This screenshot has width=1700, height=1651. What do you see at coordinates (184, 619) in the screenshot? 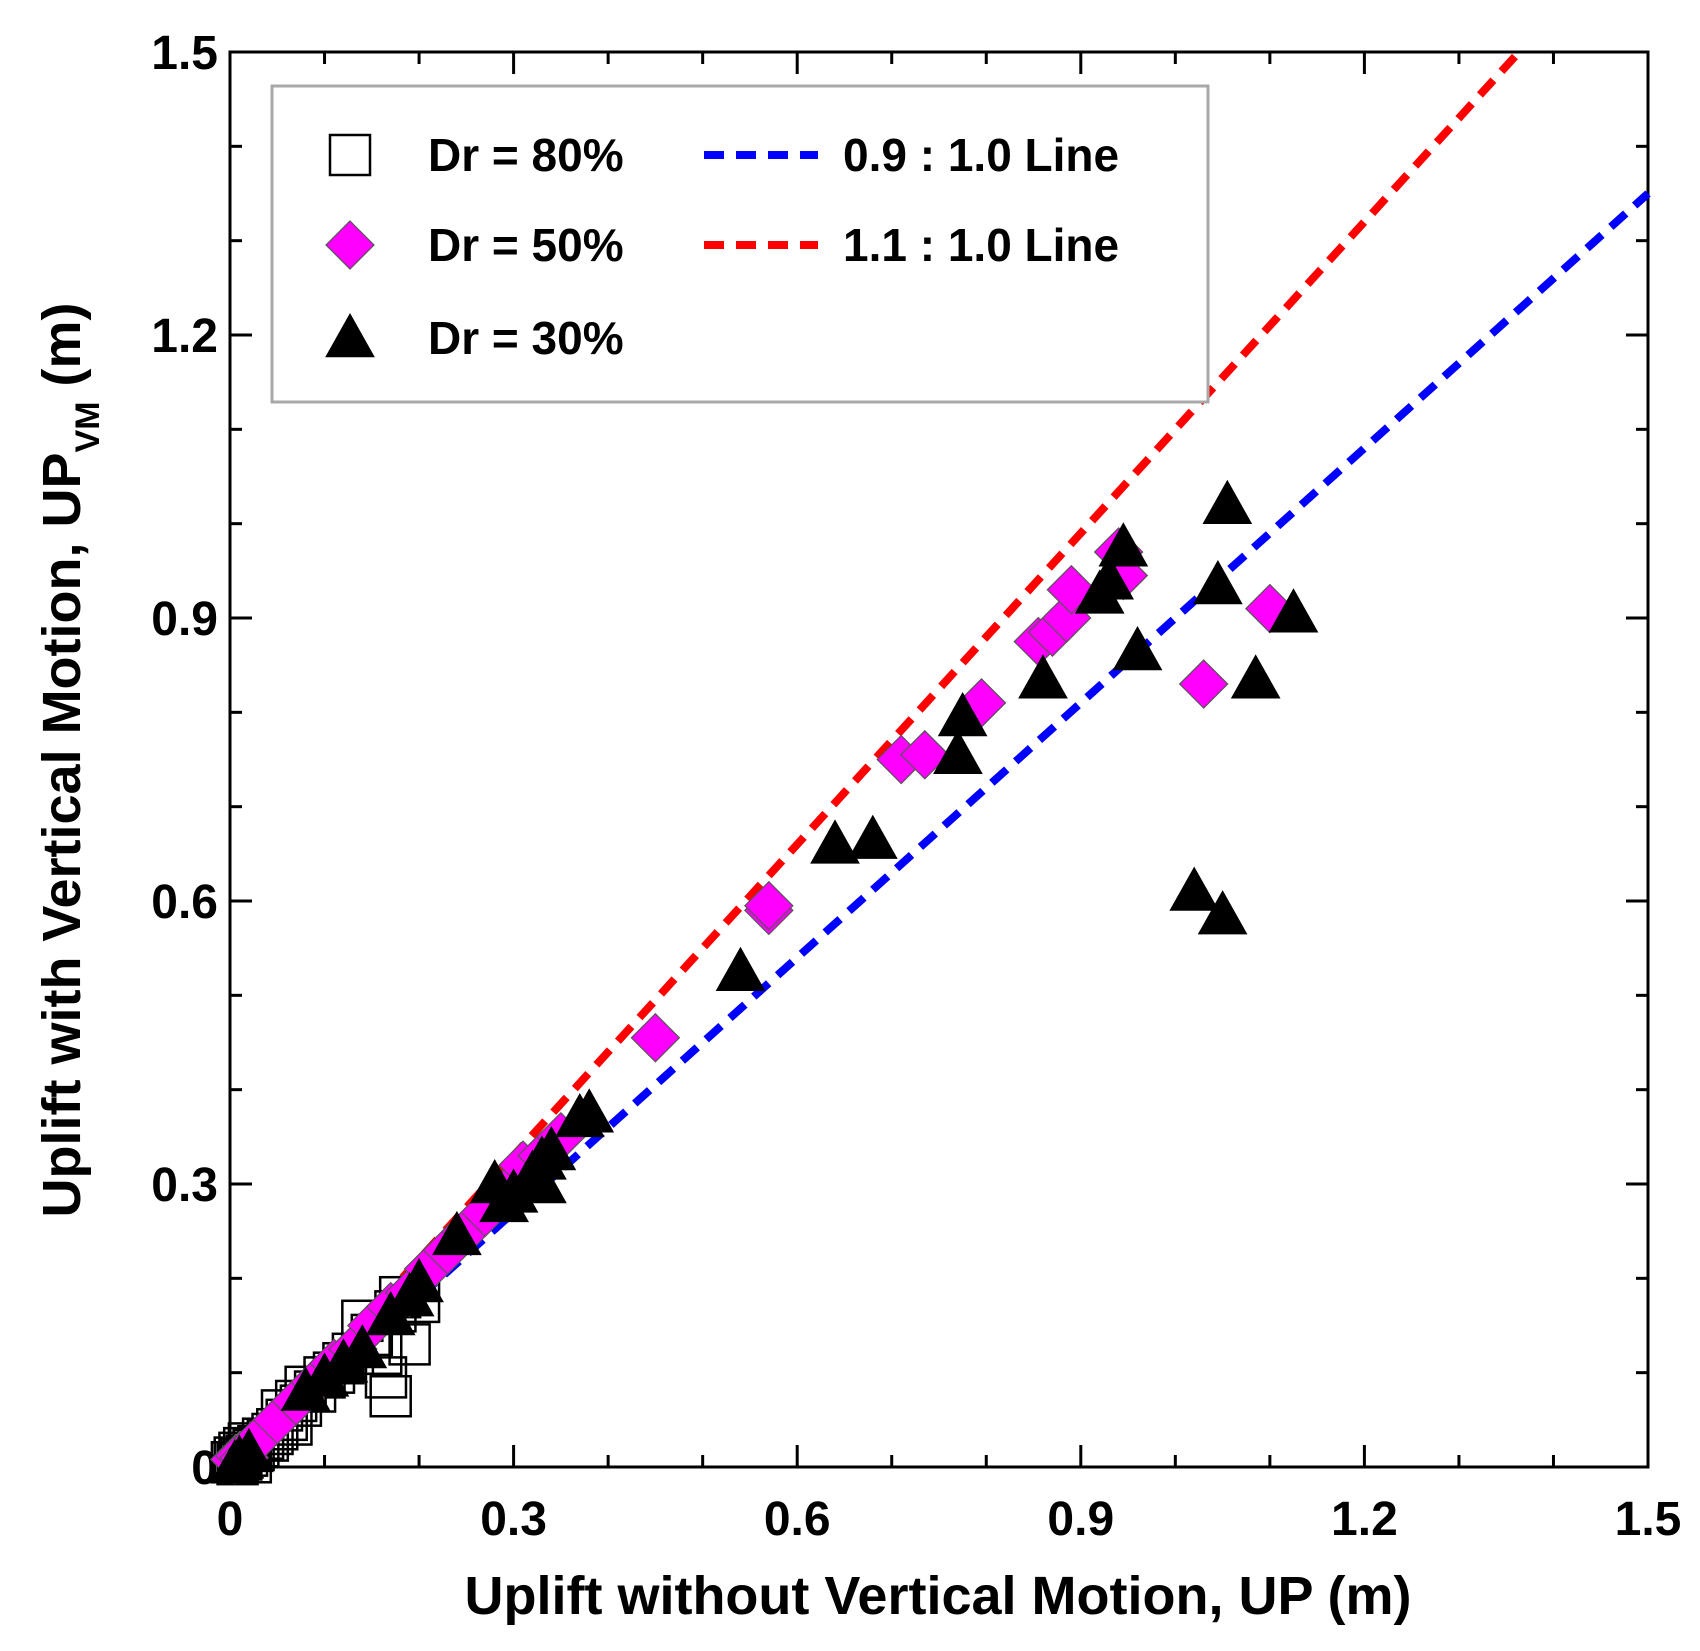
I see `y-tick-label: 0.9` at bounding box center [184, 619].